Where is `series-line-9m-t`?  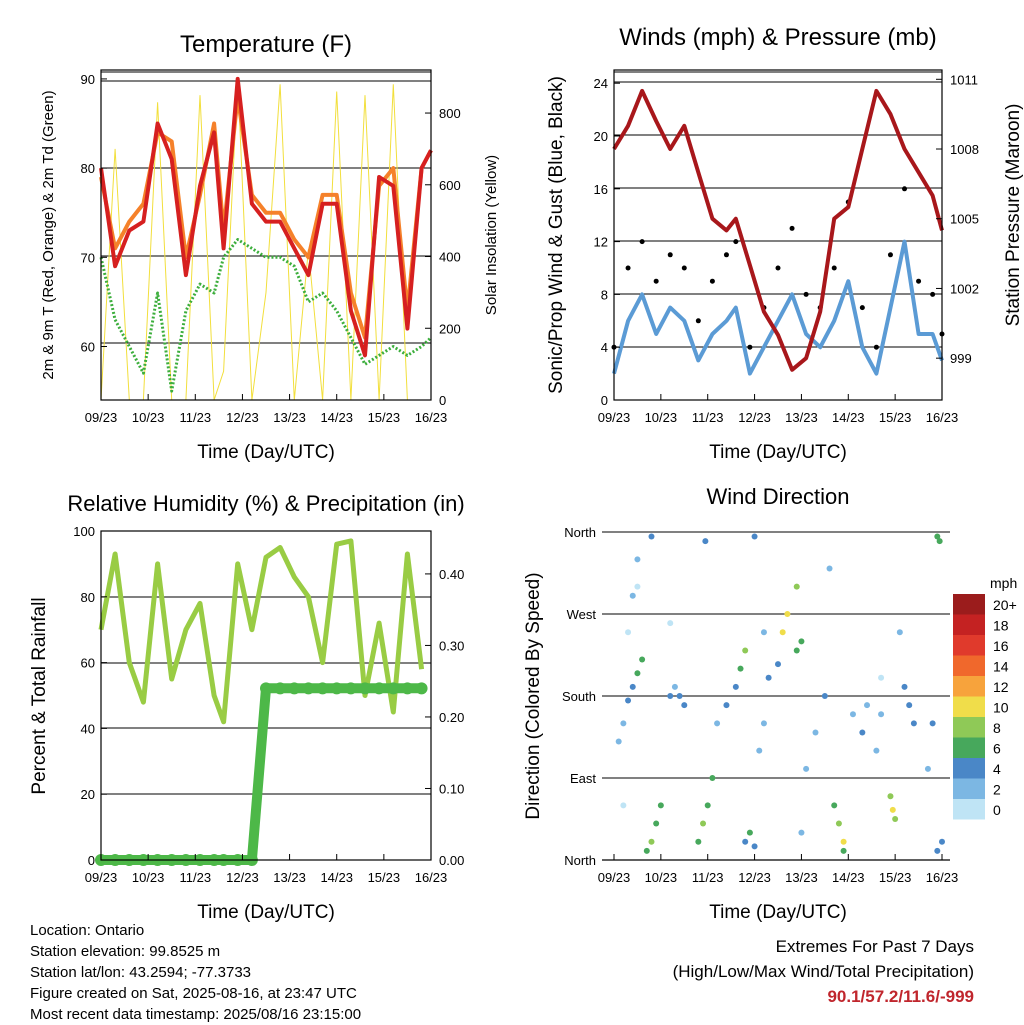
series-line-9m-t is located at coordinates (266, 217).